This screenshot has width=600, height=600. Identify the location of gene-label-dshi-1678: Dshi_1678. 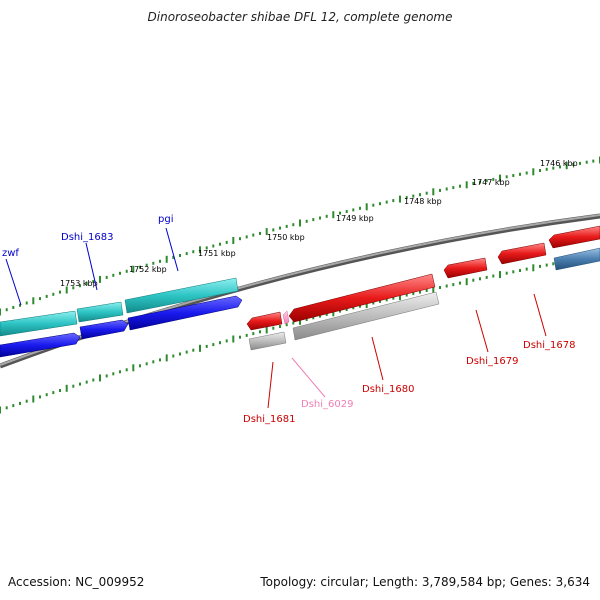
(549, 345).